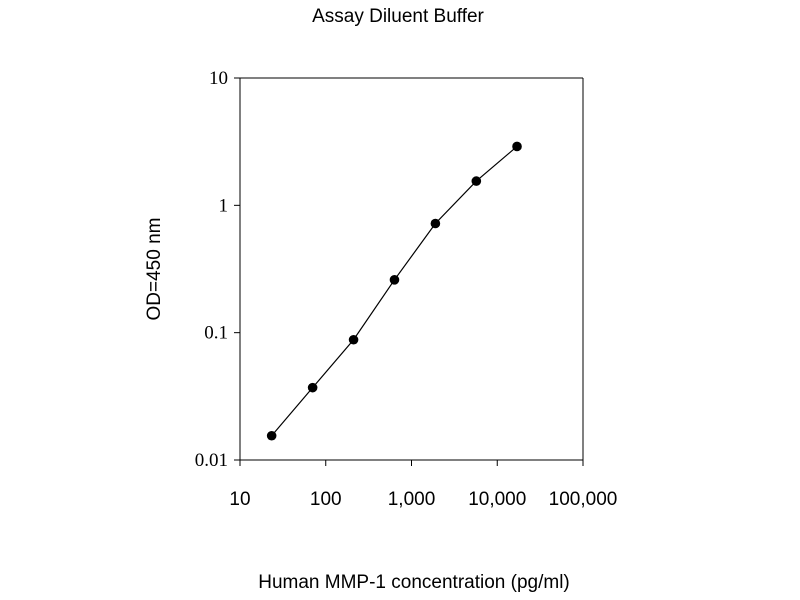 Image resolution: width=800 pixels, height=600 pixels. I want to click on y-axis-label: OD=450 nm, so click(154, 269).